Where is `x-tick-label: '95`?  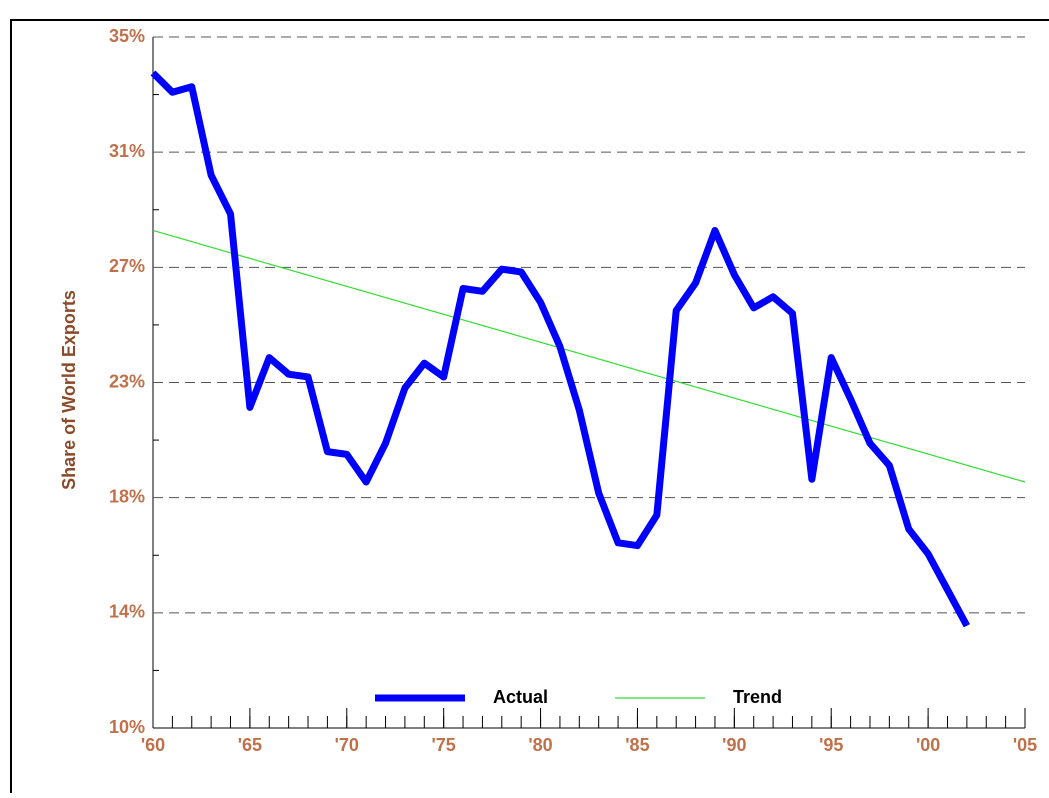 x-tick-label: '95 is located at coordinates (831, 745).